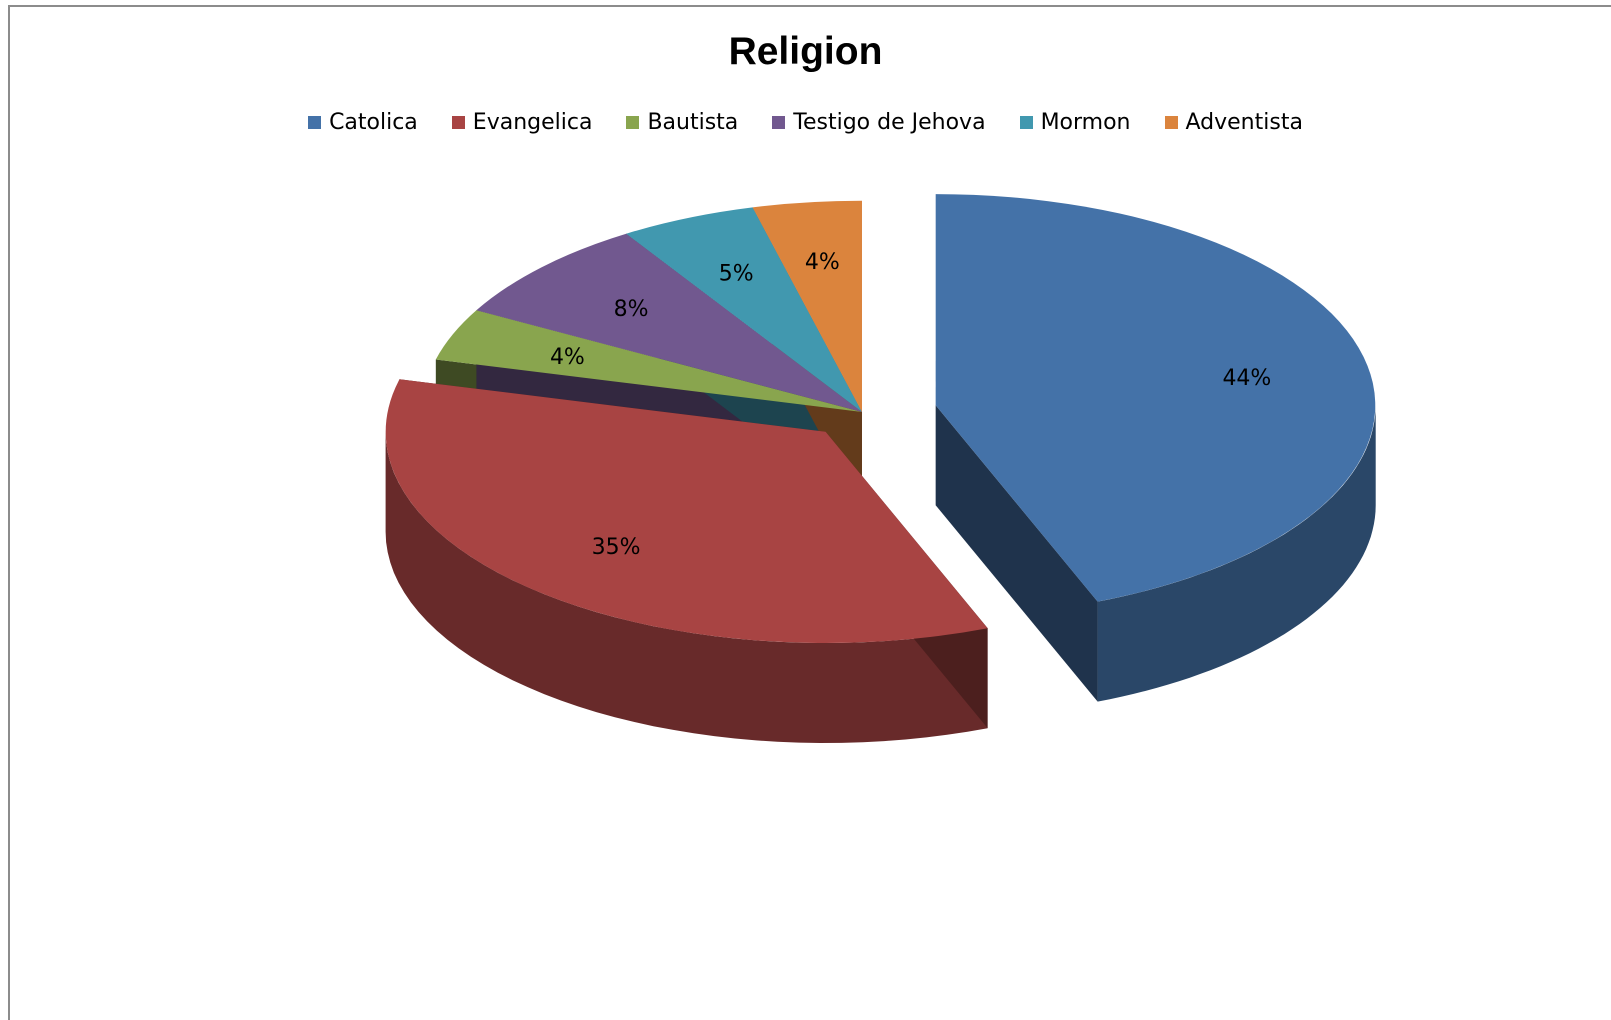 The image size is (1611, 1020). What do you see at coordinates (1026, 122) in the screenshot?
I see `legend-swatch-mormon` at bounding box center [1026, 122].